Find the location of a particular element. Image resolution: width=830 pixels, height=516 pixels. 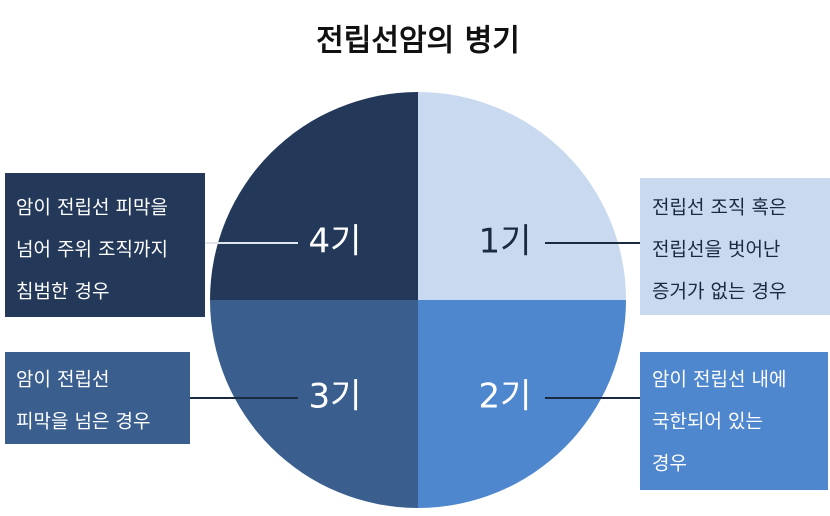

desc-line: 전립선 조직 혹은 is located at coordinates (719, 208).